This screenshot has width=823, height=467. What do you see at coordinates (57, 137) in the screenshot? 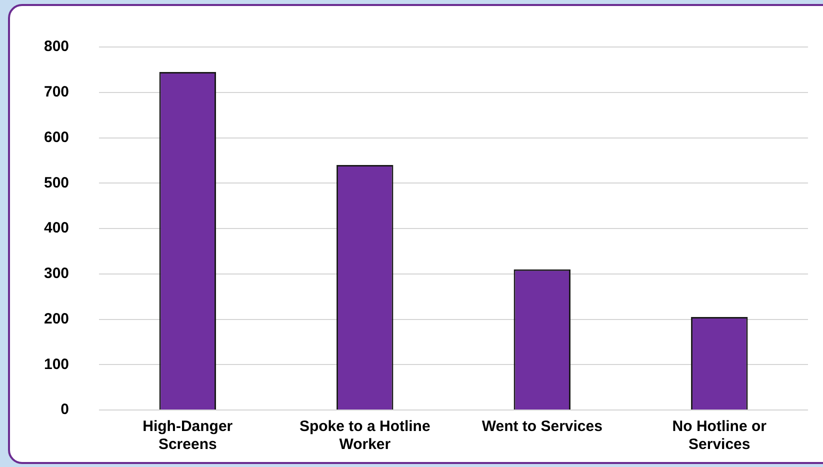
I see `y-tick-label: 600` at bounding box center [57, 137].